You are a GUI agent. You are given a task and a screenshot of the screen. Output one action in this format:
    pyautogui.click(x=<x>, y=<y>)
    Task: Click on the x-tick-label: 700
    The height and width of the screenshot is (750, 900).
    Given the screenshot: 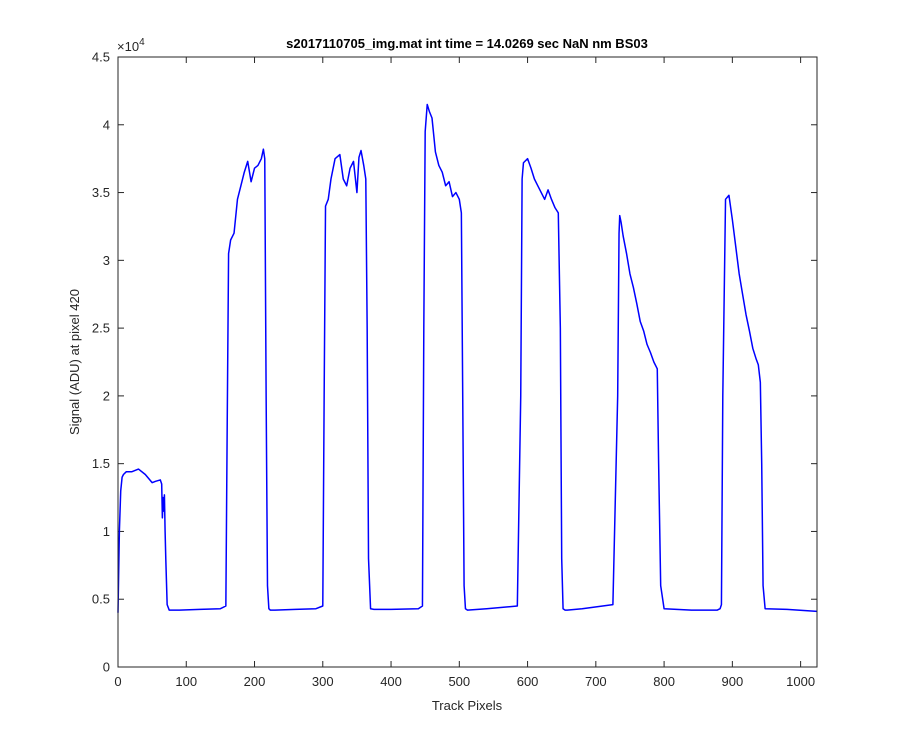 What is the action you would take?
    pyautogui.click(x=596, y=681)
    